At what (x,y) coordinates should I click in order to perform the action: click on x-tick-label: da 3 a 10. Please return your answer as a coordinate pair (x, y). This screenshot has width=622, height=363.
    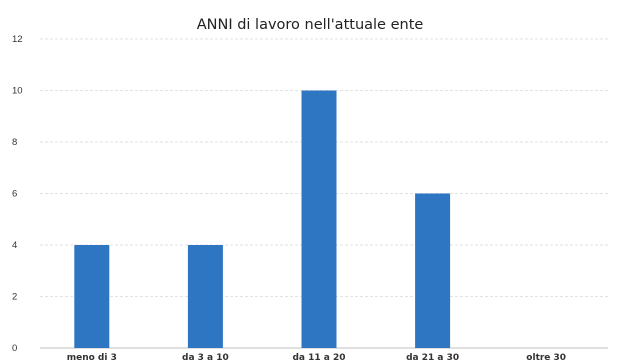
    Looking at the image, I should click on (205, 358).